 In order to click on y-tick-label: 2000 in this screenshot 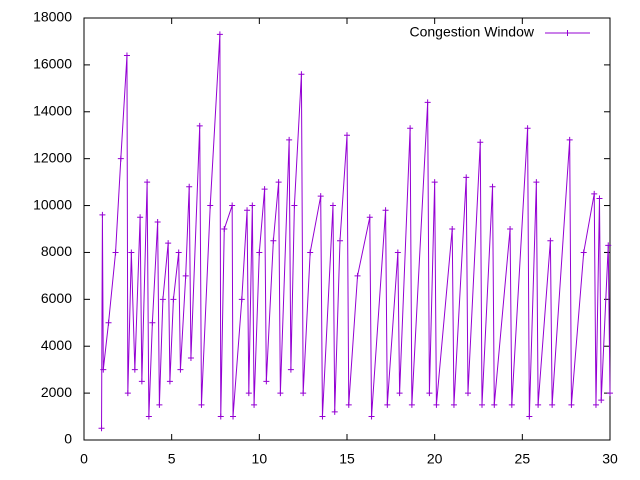, I will do `click(56, 392)`.